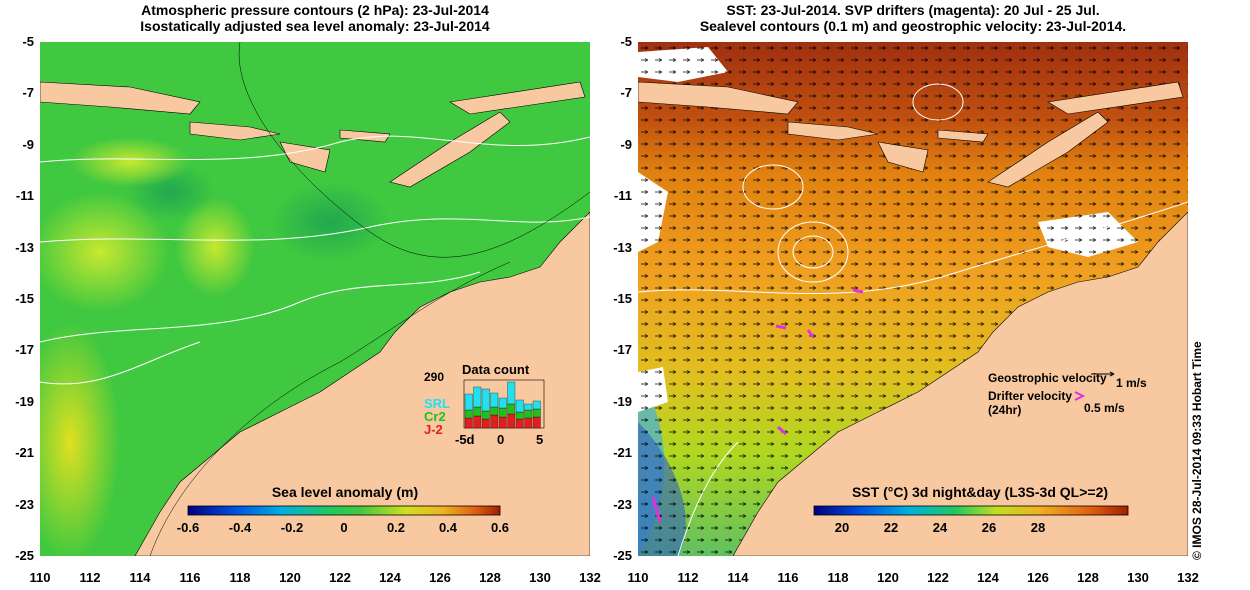 The height and width of the screenshot is (590, 1250). What do you see at coordinates (1047, 378) in the screenshot?
I see `geostrophic-velocity-label: Geostrophic velocity` at bounding box center [1047, 378].